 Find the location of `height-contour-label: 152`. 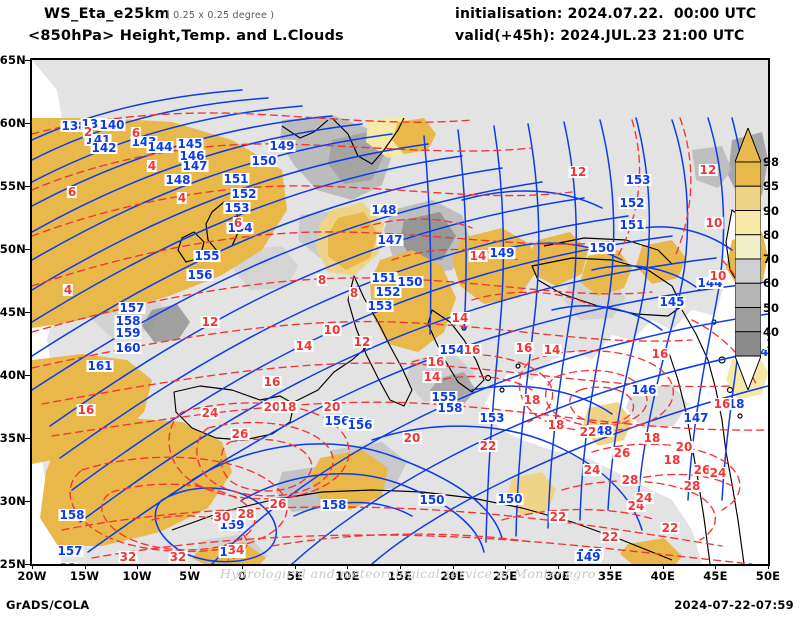

height-contour-label: 152 is located at coordinates (388, 292).